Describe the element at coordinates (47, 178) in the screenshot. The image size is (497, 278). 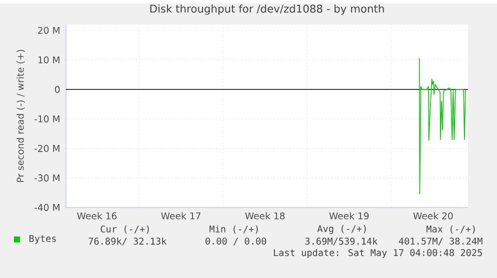
I see `y-tick-label: -30 M` at that location.